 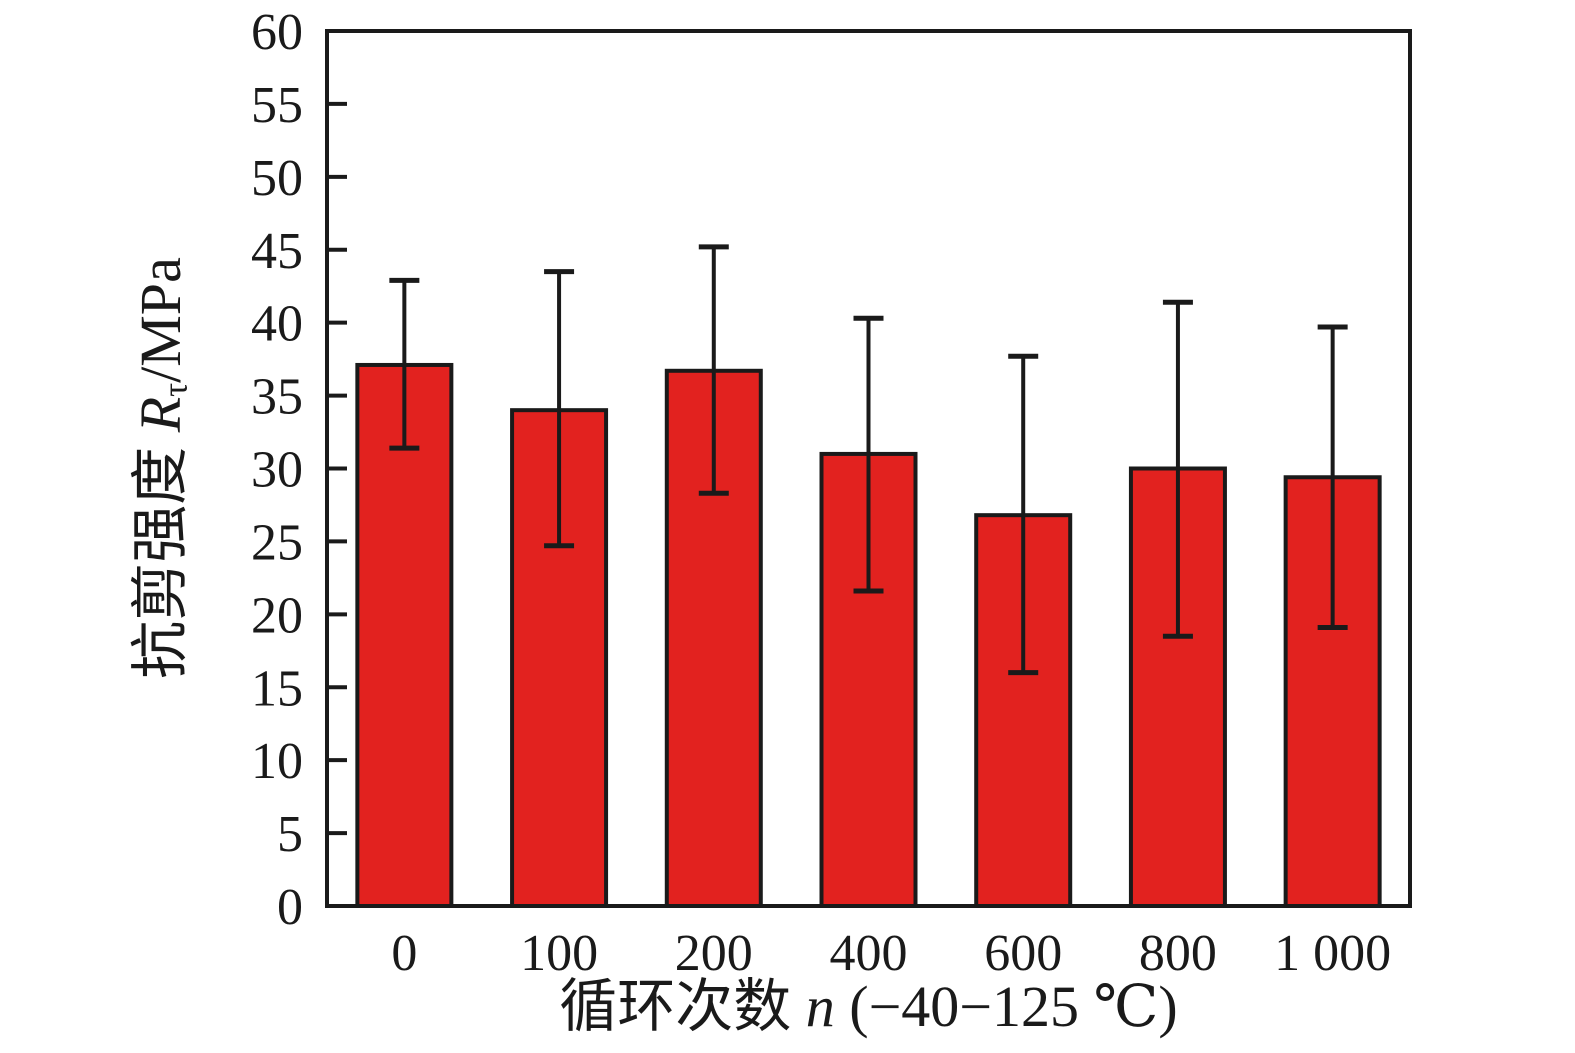 I want to click on y-axis-title: 抗剪强度 Rτ/MPa, so click(x=161, y=468).